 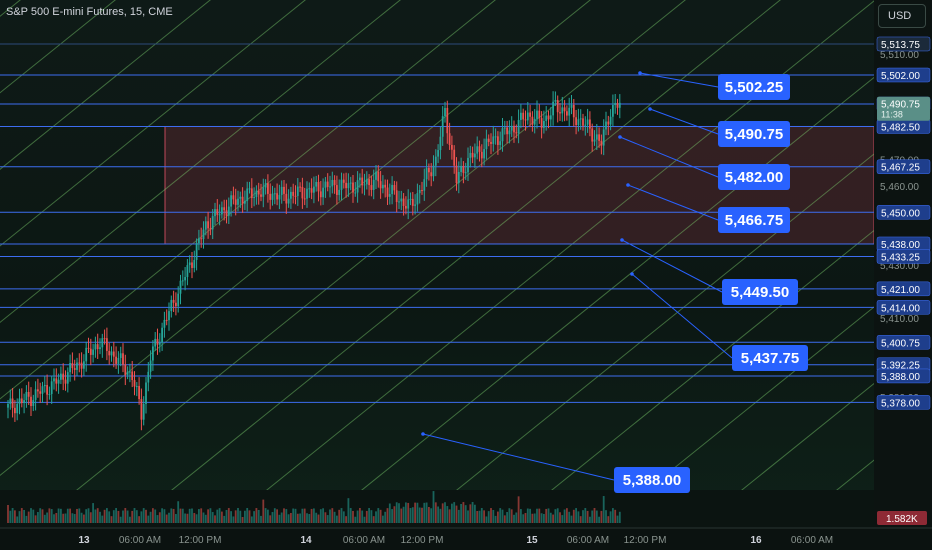 I want to click on callout-leader, so click(x=673, y=202).